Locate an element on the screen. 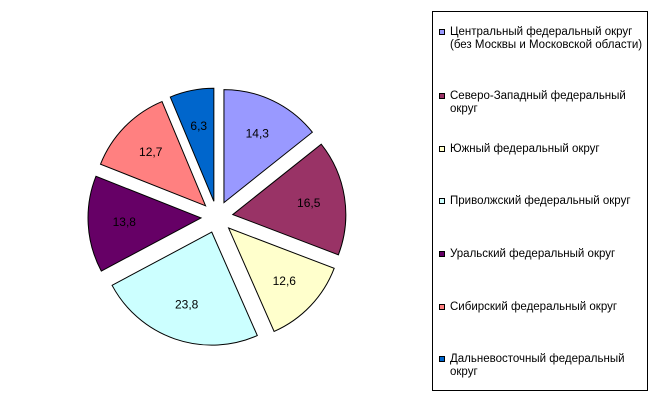 This screenshot has height=411, width=661. legend-swatch-central is located at coordinates (442, 32).